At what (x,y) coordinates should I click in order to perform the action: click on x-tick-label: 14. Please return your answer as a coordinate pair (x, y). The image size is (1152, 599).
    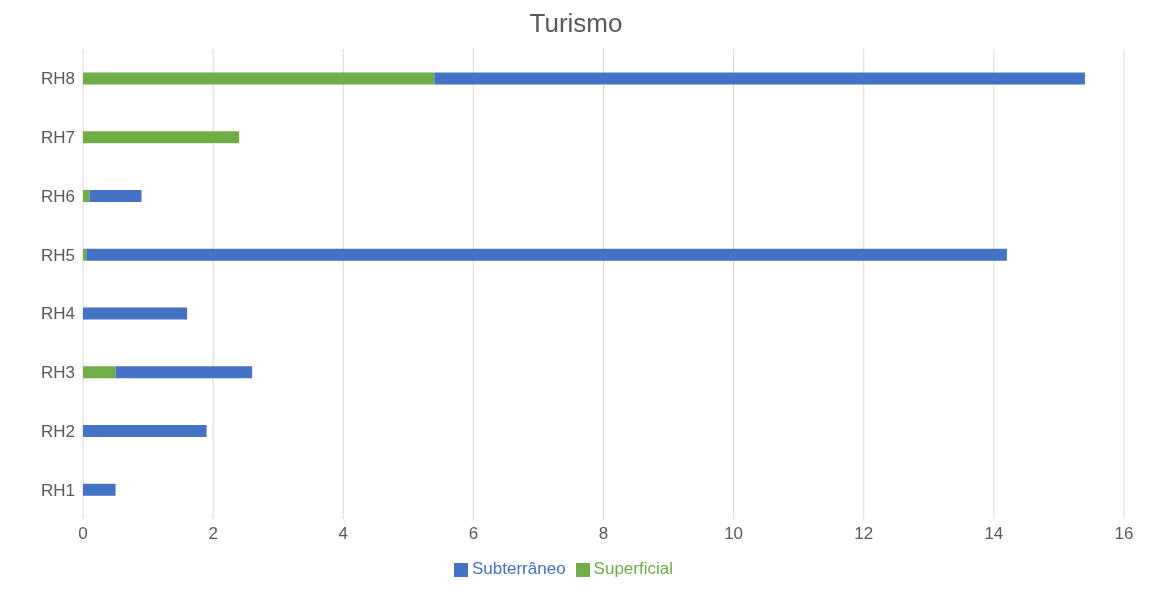
    Looking at the image, I should click on (994, 534).